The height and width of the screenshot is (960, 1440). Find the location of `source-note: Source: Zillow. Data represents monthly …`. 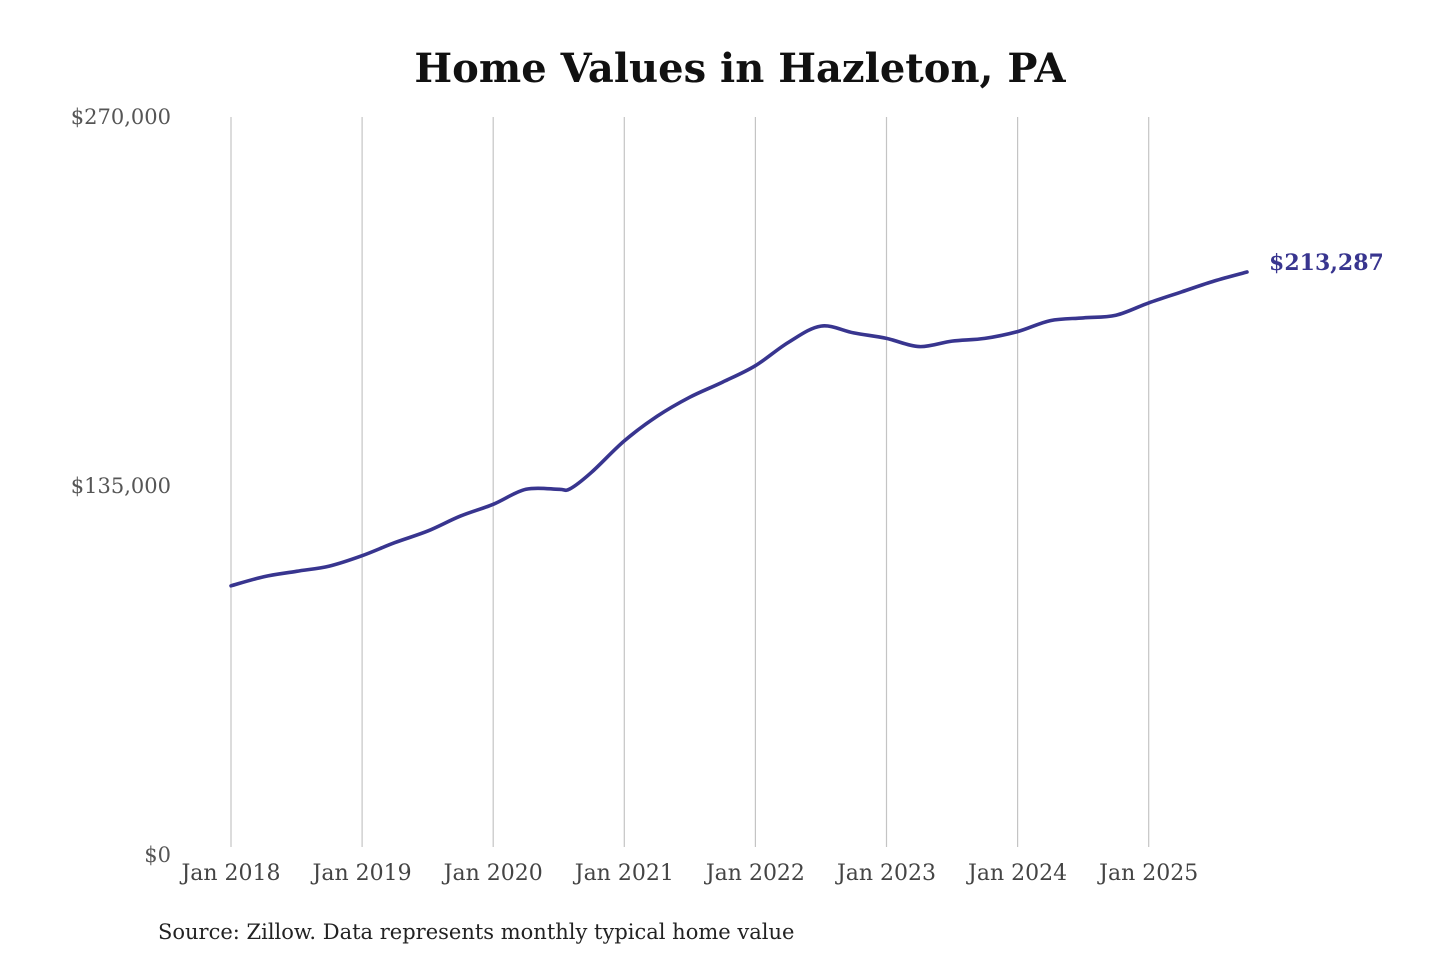

source-note: Source: Zillow. Data represents monthly … is located at coordinates (476, 932).